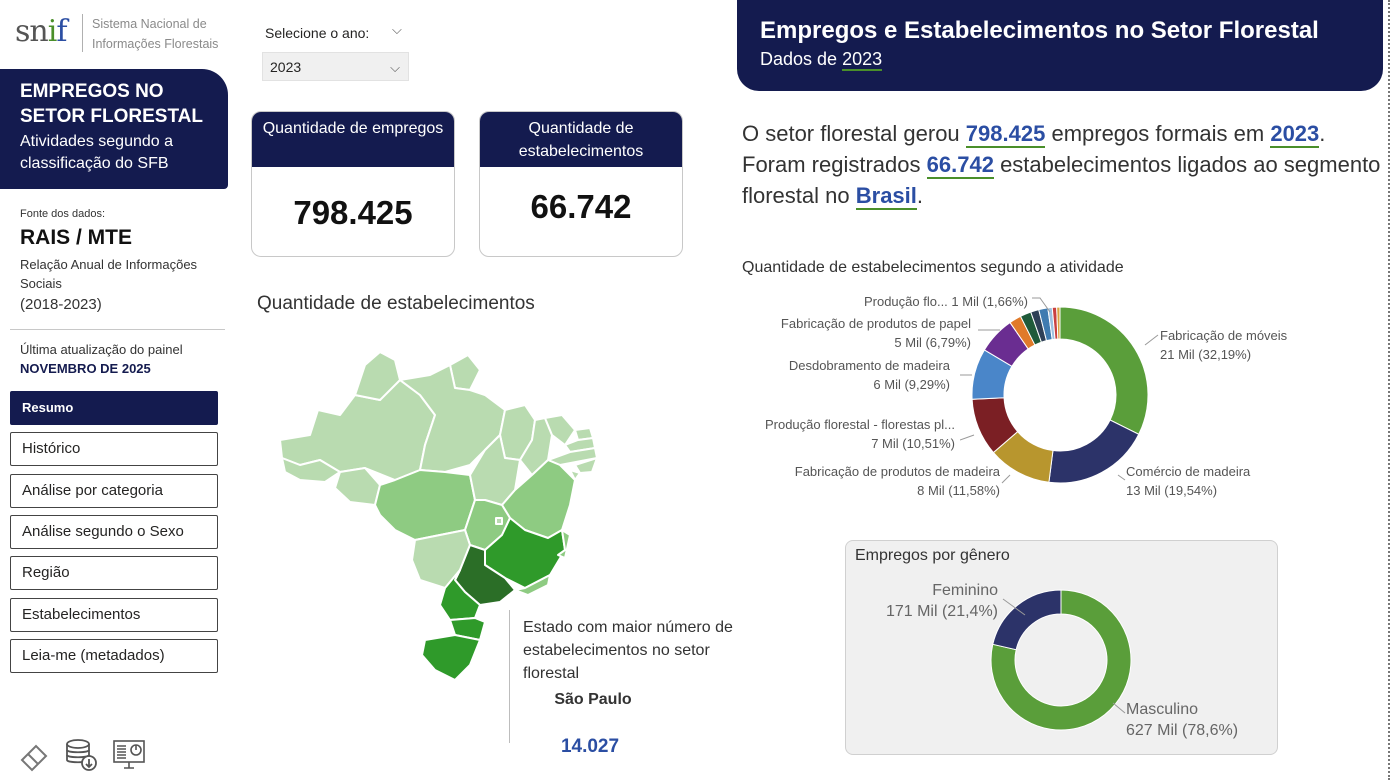  Describe the element at coordinates (109, 274) in the screenshot. I see `source-description: Relação Anual de Informações Sociais` at that location.